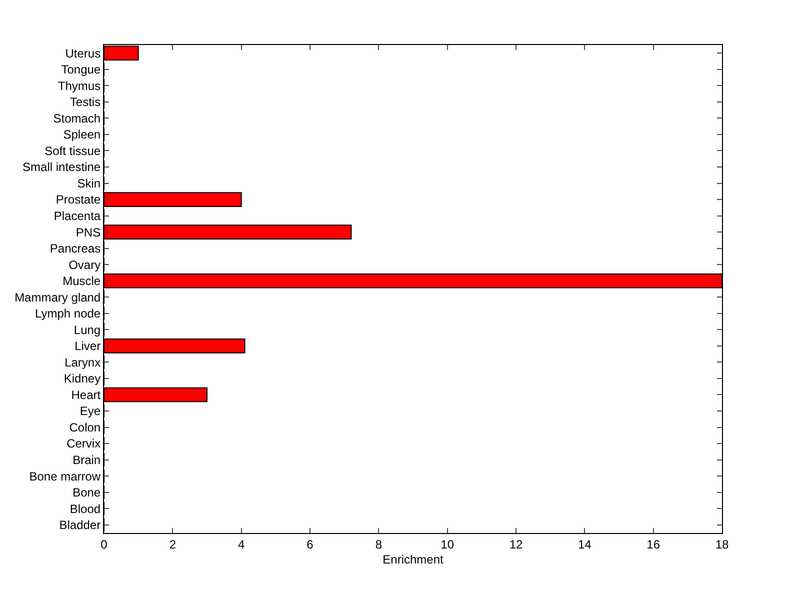 The width and height of the screenshot is (800, 599). Describe the element at coordinates (90, 411) in the screenshot. I see `y-tick-label: Eye` at that location.